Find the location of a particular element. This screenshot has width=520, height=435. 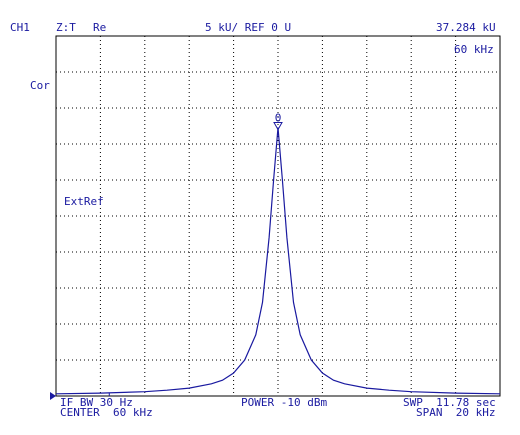

marker-value-readout: 37.284 kU is located at coordinates (466, 27).